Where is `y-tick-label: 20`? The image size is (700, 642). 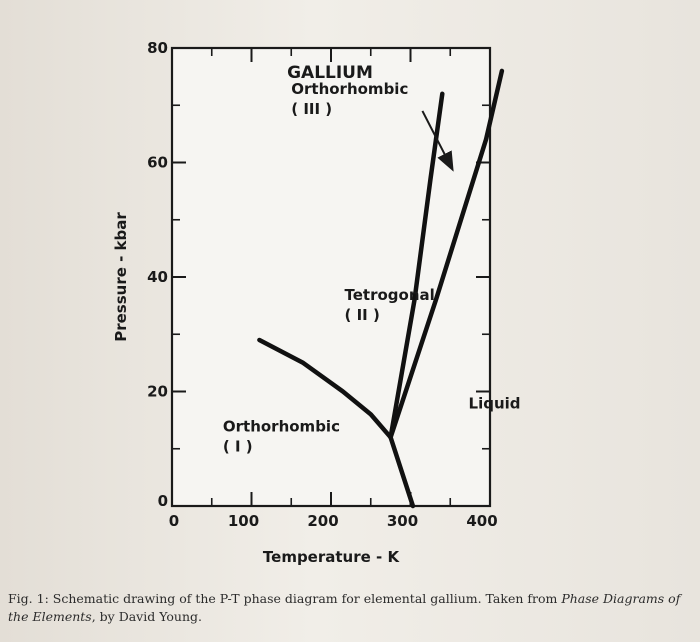 y-tick-label: 20 is located at coordinates (157, 392).